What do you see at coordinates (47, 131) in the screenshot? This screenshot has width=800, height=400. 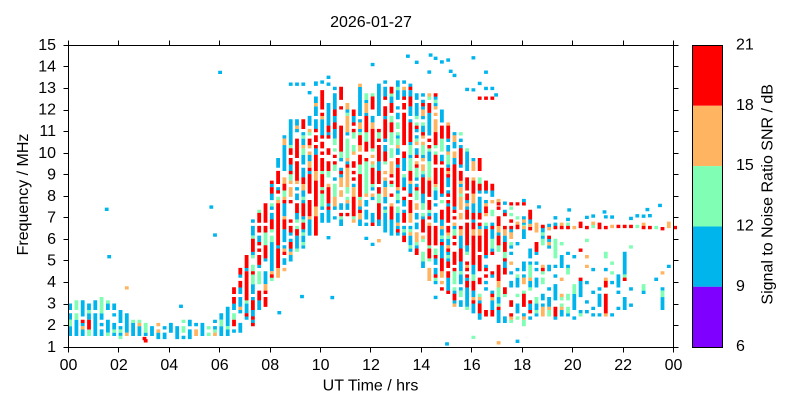 I see `svg-text: 11` at bounding box center [47, 131].